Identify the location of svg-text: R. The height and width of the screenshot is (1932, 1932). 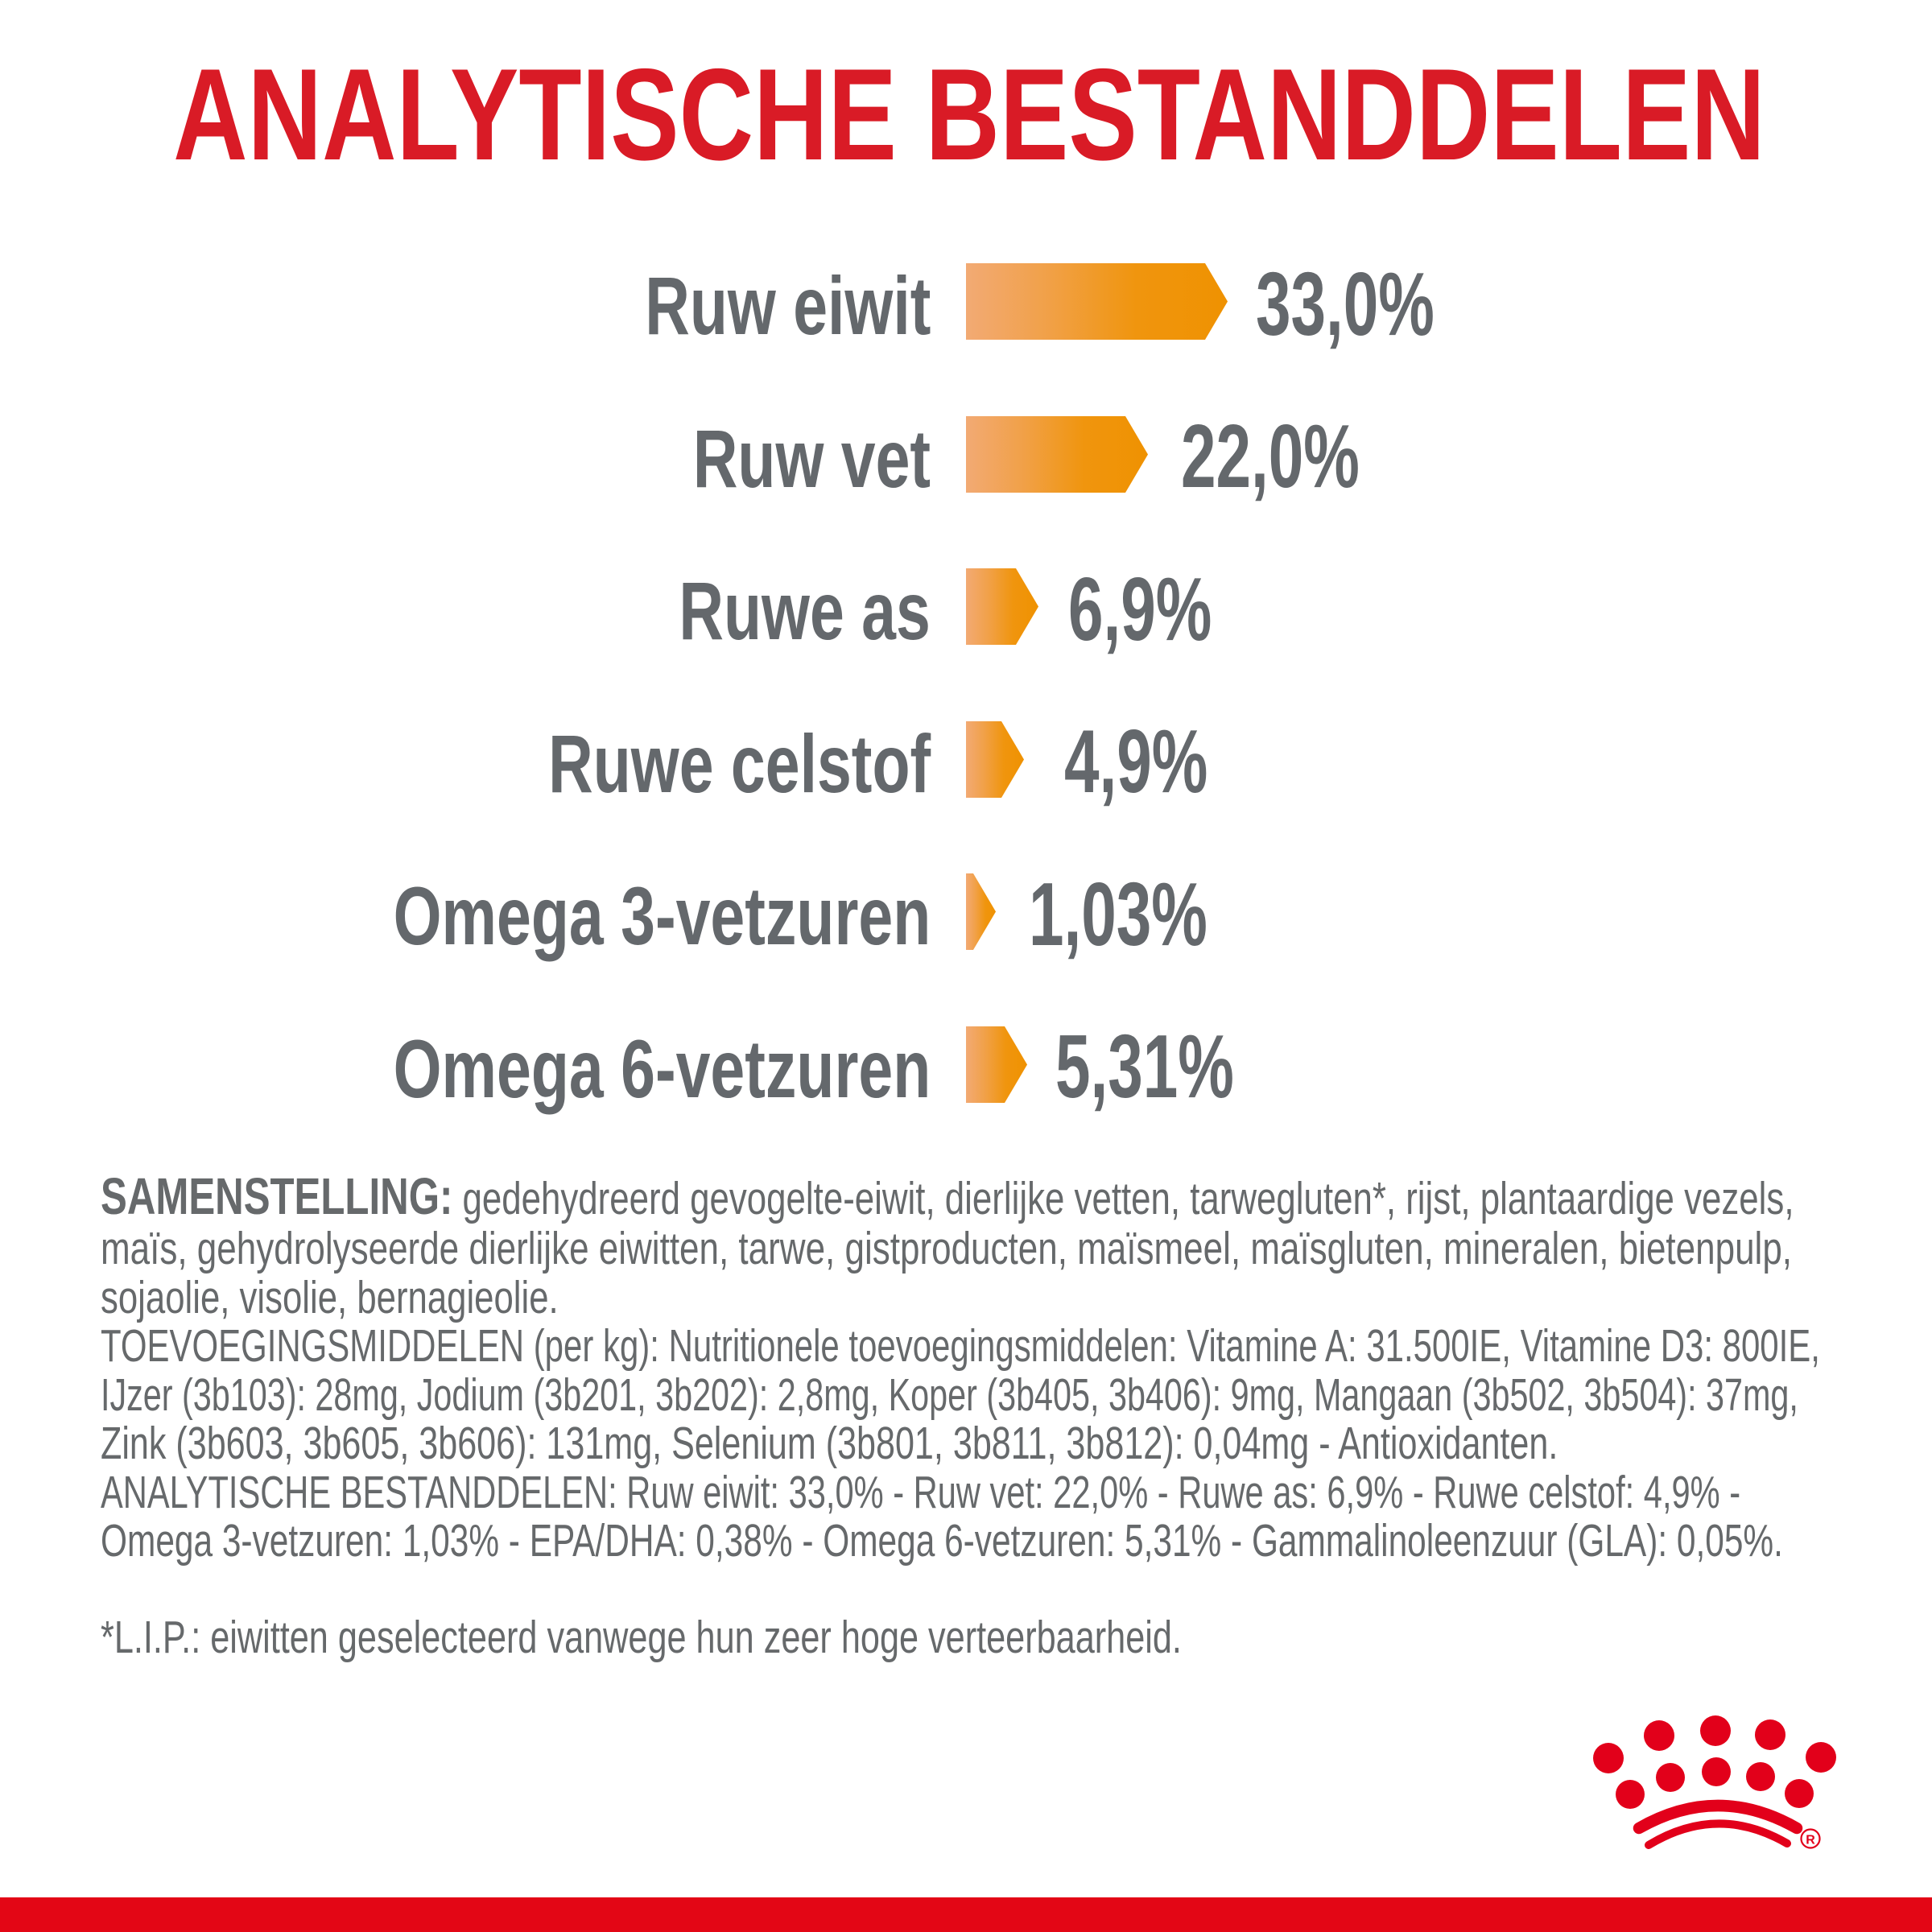
(1810, 1840).